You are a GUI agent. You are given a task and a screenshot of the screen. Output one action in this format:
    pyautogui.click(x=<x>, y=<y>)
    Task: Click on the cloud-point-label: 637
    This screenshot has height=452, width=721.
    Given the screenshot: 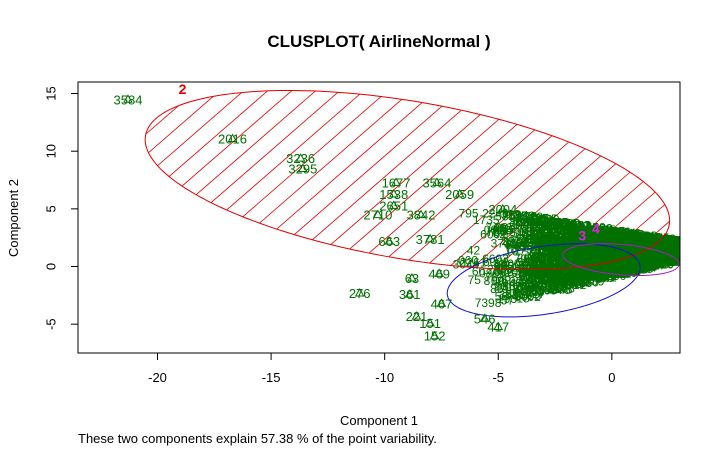 What is the action you would take?
    pyautogui.click(x=528, y=276)
    